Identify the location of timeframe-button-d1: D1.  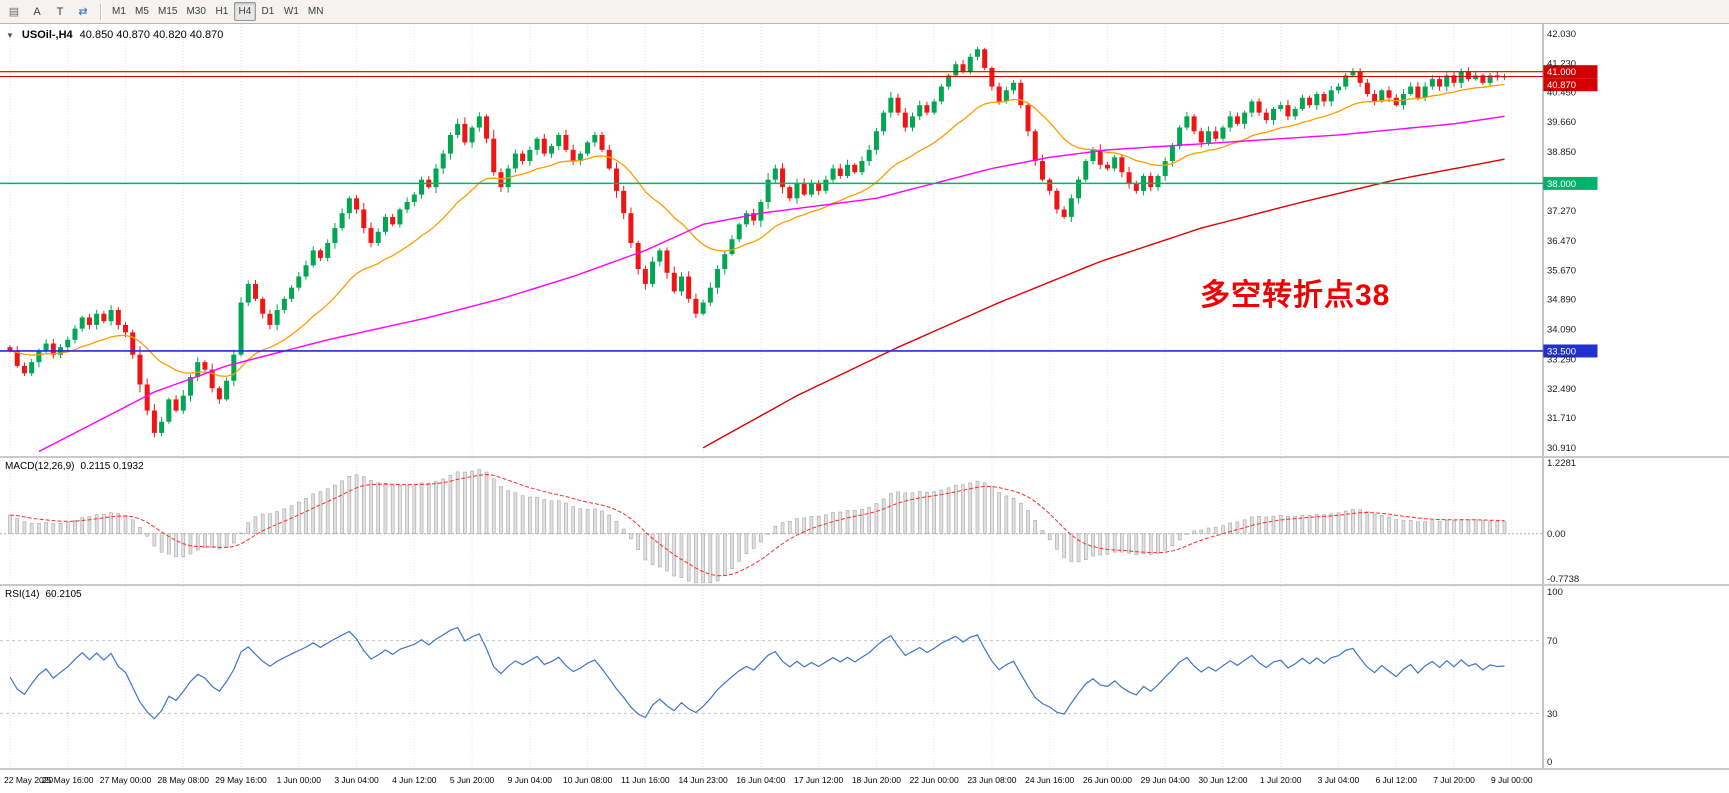
(268, 11).